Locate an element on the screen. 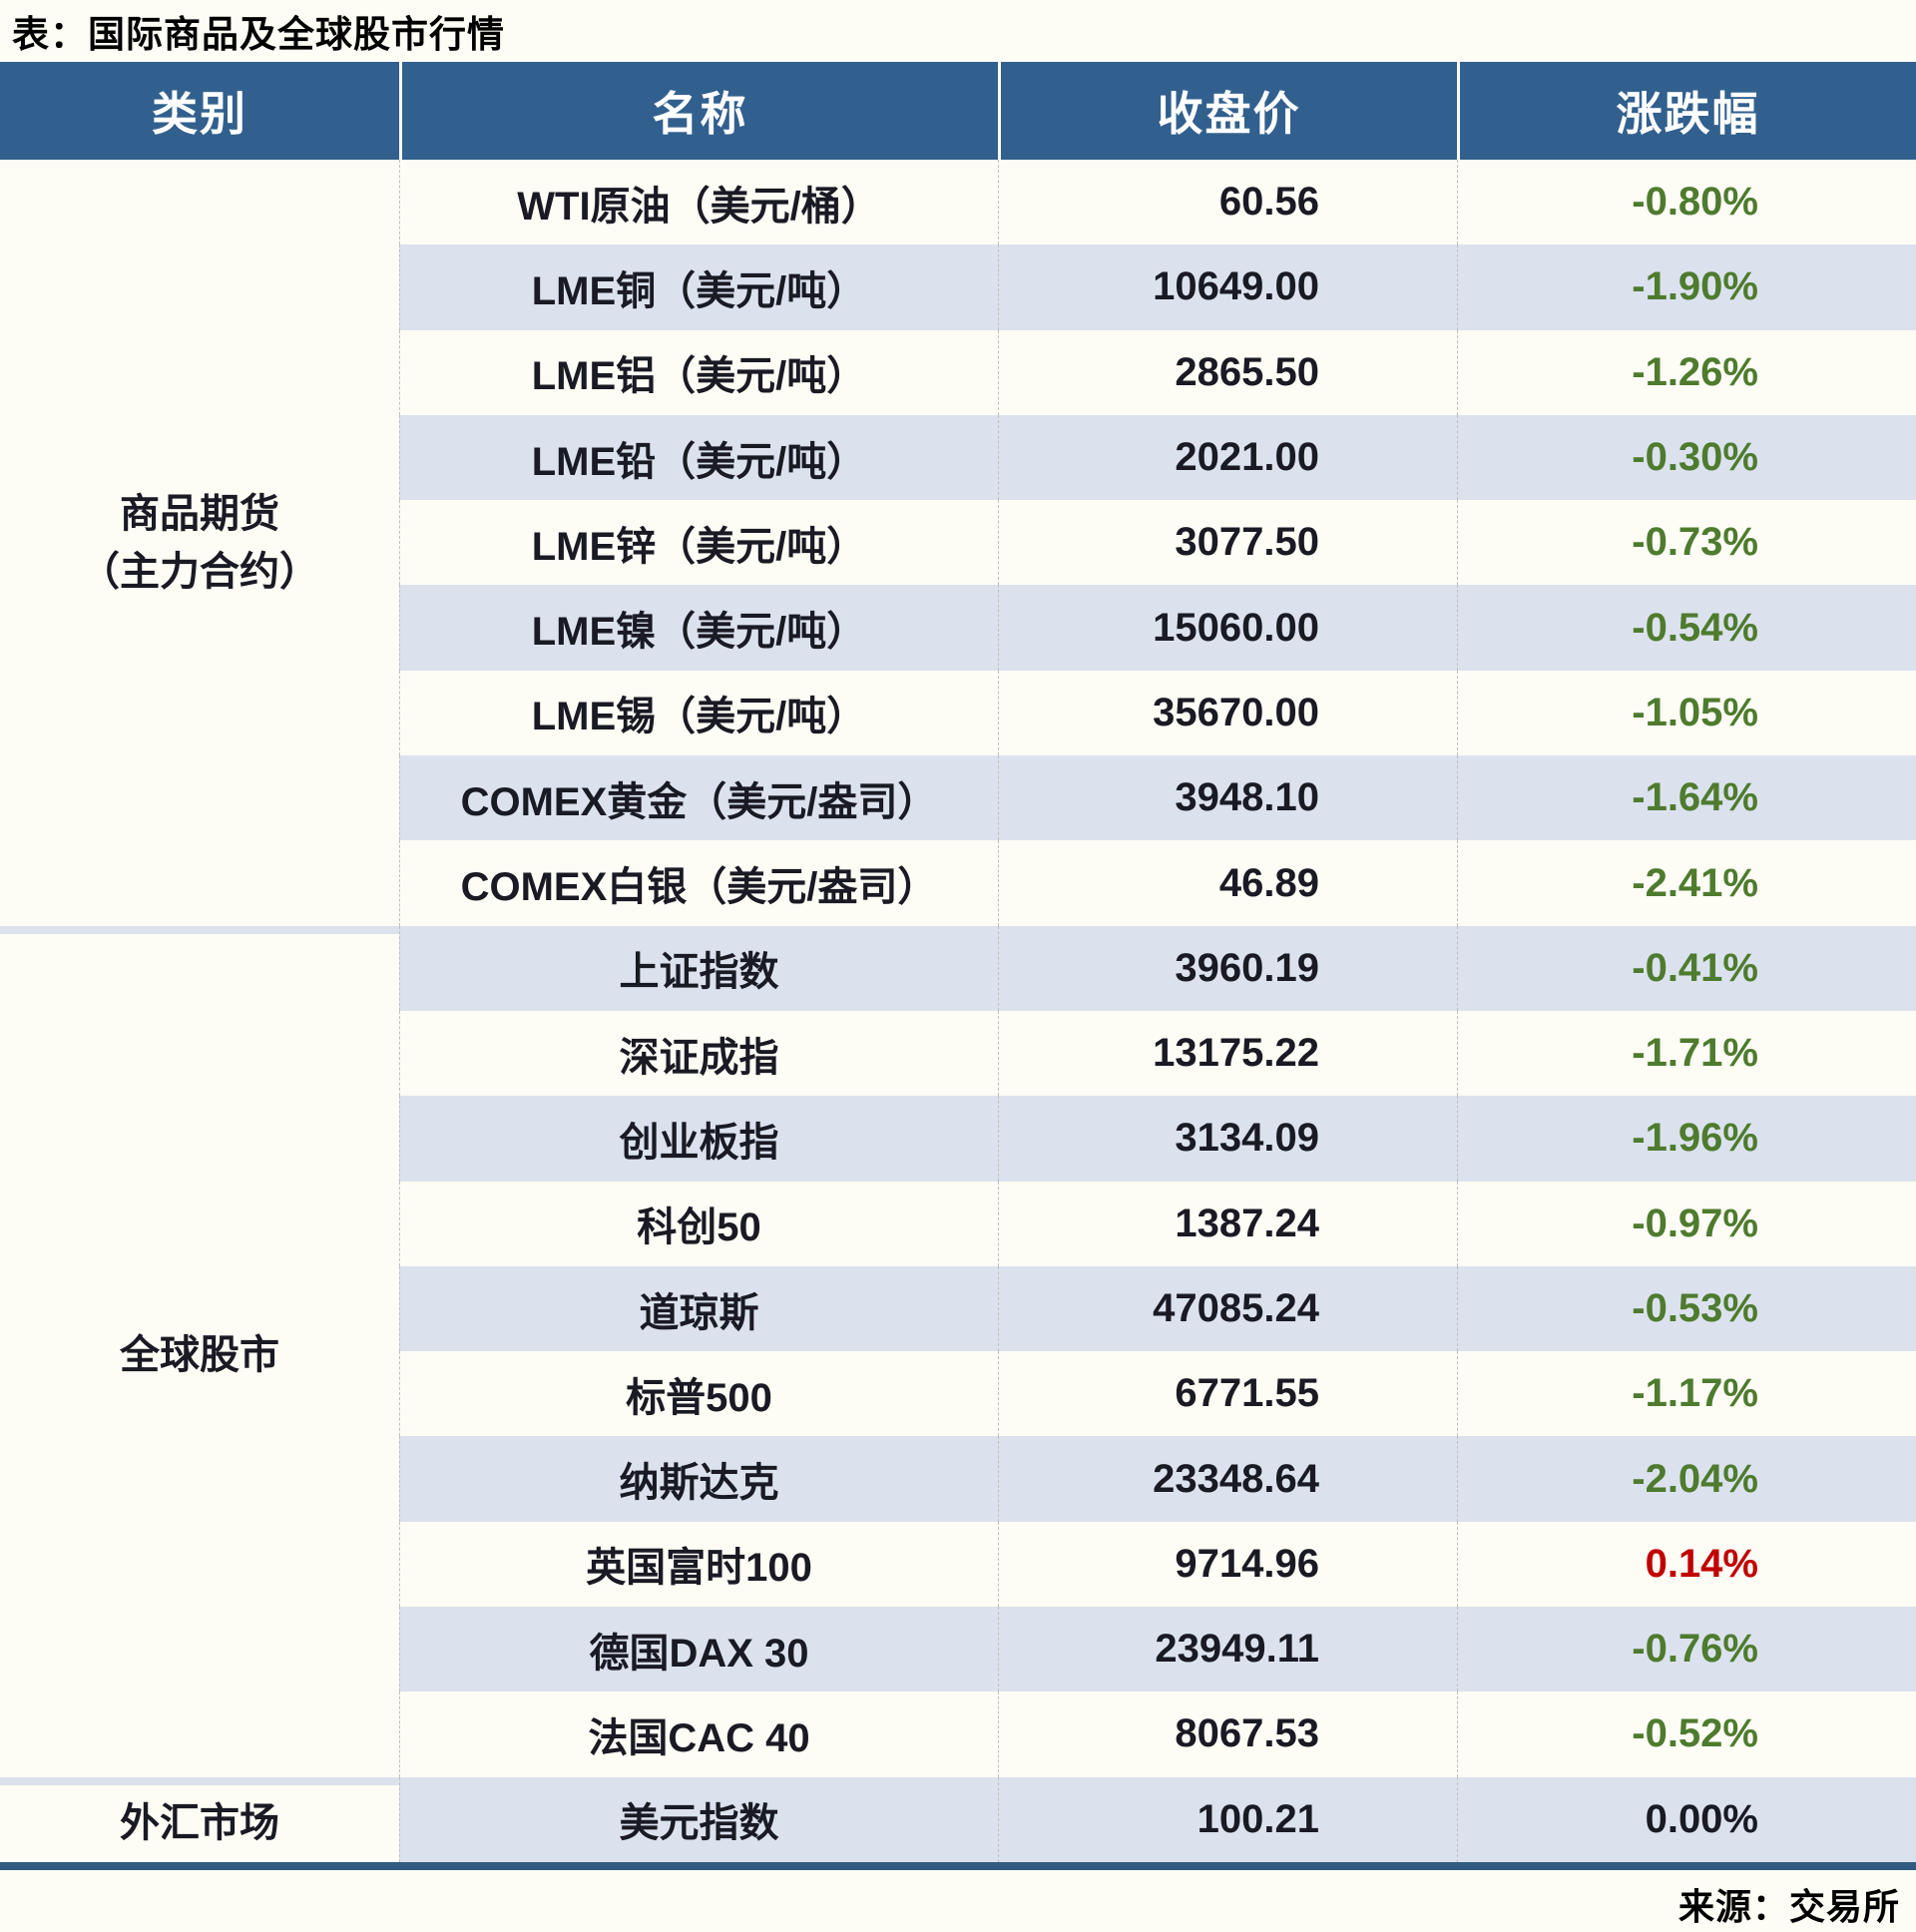 The image size is (1916, 1932). category-cell: 全球股市 is located at coordinates (199, 1351).